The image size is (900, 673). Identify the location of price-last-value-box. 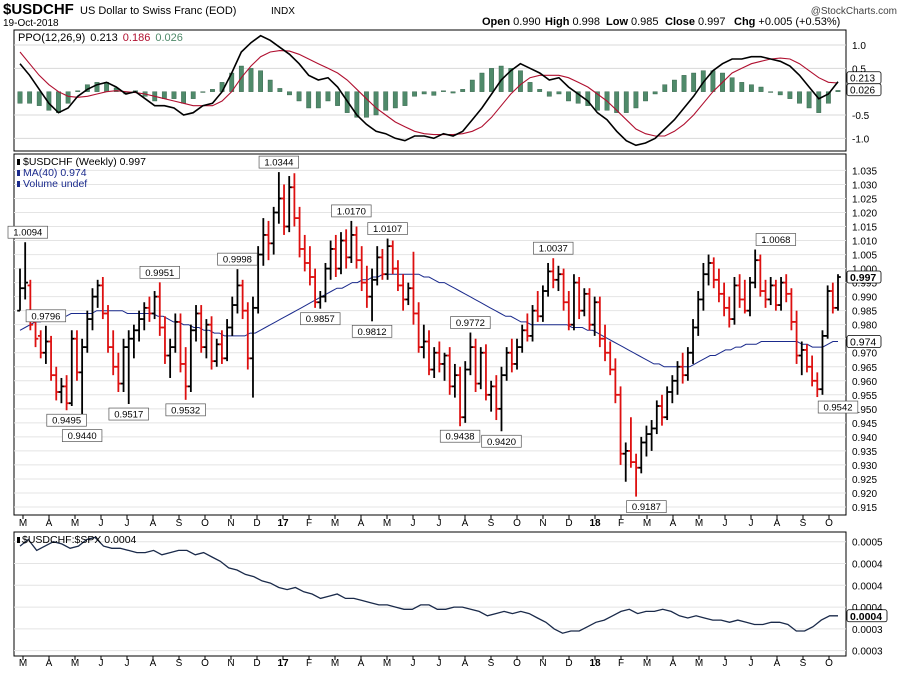
(864, 277).